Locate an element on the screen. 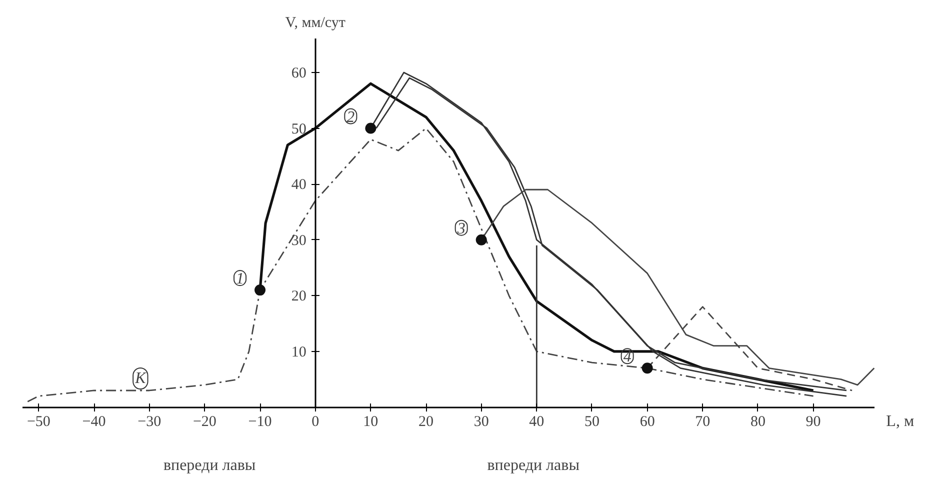 Image resolution: width=934 pixels, height=501 pixels. annotation: 4 is located at coordinates (627, 357).